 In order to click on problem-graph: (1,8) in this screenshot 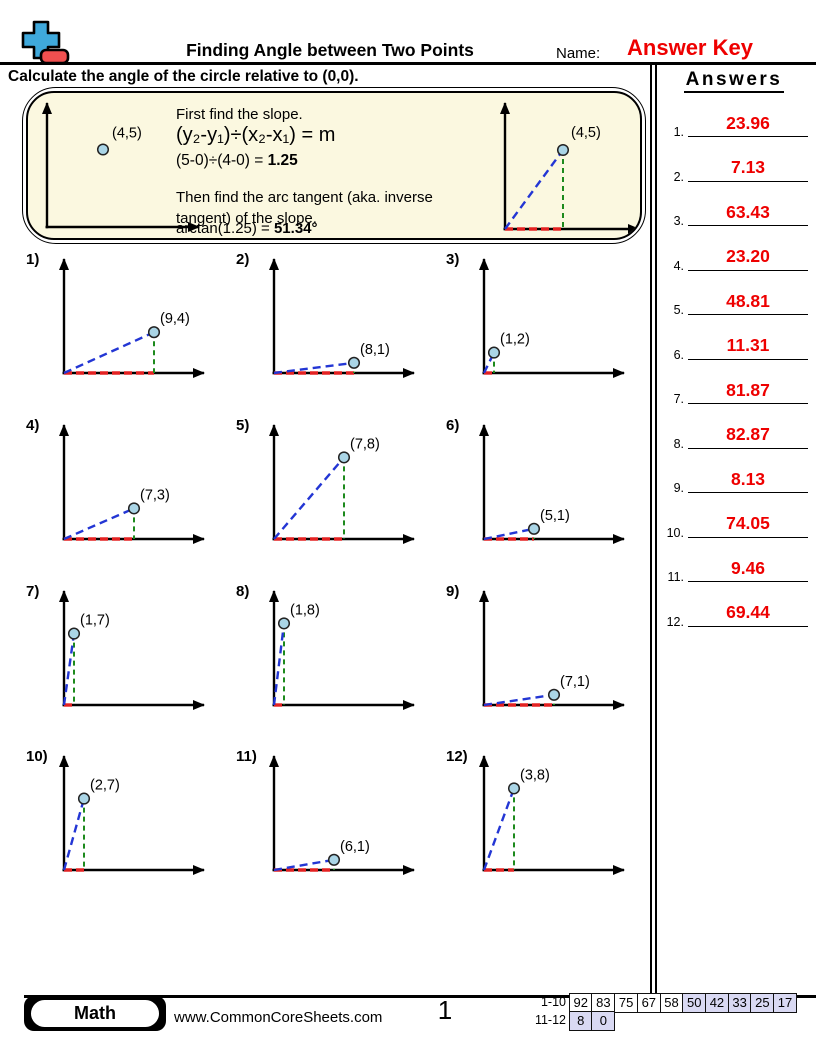, I will do `click(349, 655)`.